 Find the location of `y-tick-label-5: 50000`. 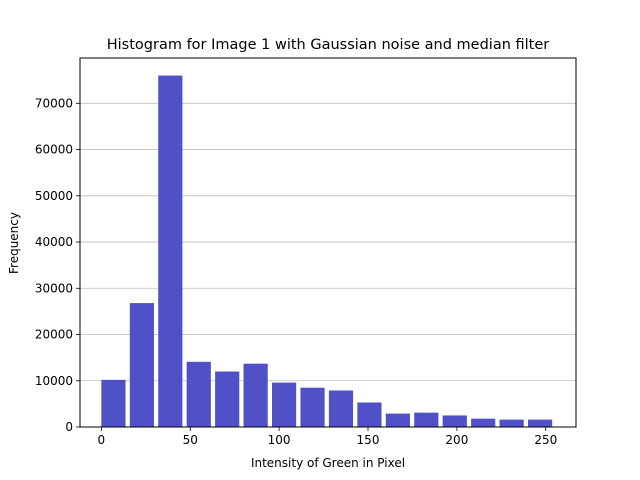

y-tick-label-5: 50000 is located at coordinates (54, 196).